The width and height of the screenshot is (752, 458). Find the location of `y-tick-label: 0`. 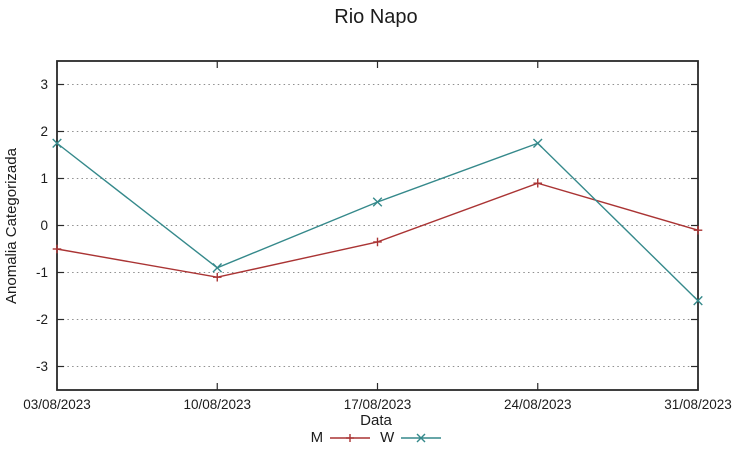

y-tick-label: 0 is located at coordinates (44, 225).